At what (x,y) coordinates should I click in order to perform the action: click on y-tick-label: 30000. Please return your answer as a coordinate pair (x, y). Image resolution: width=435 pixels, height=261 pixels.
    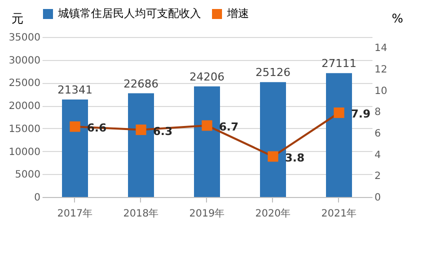
    Looking at the image, I should click on (24, 60).